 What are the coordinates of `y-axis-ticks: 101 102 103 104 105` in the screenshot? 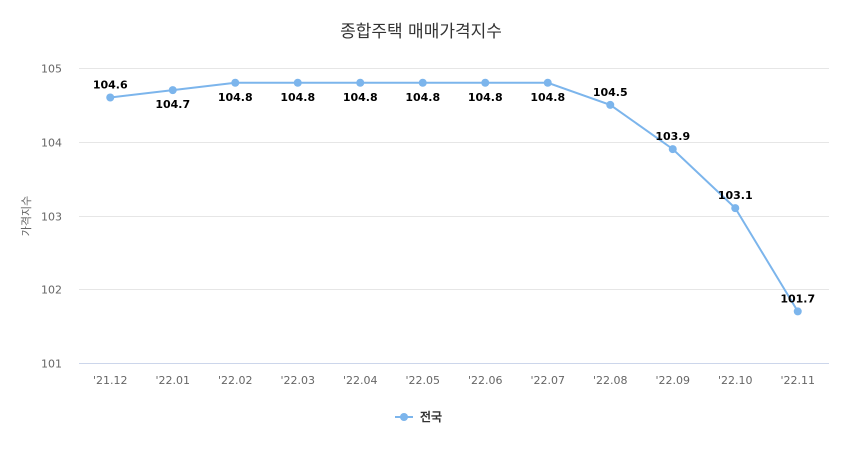 It's located at (51, 217).